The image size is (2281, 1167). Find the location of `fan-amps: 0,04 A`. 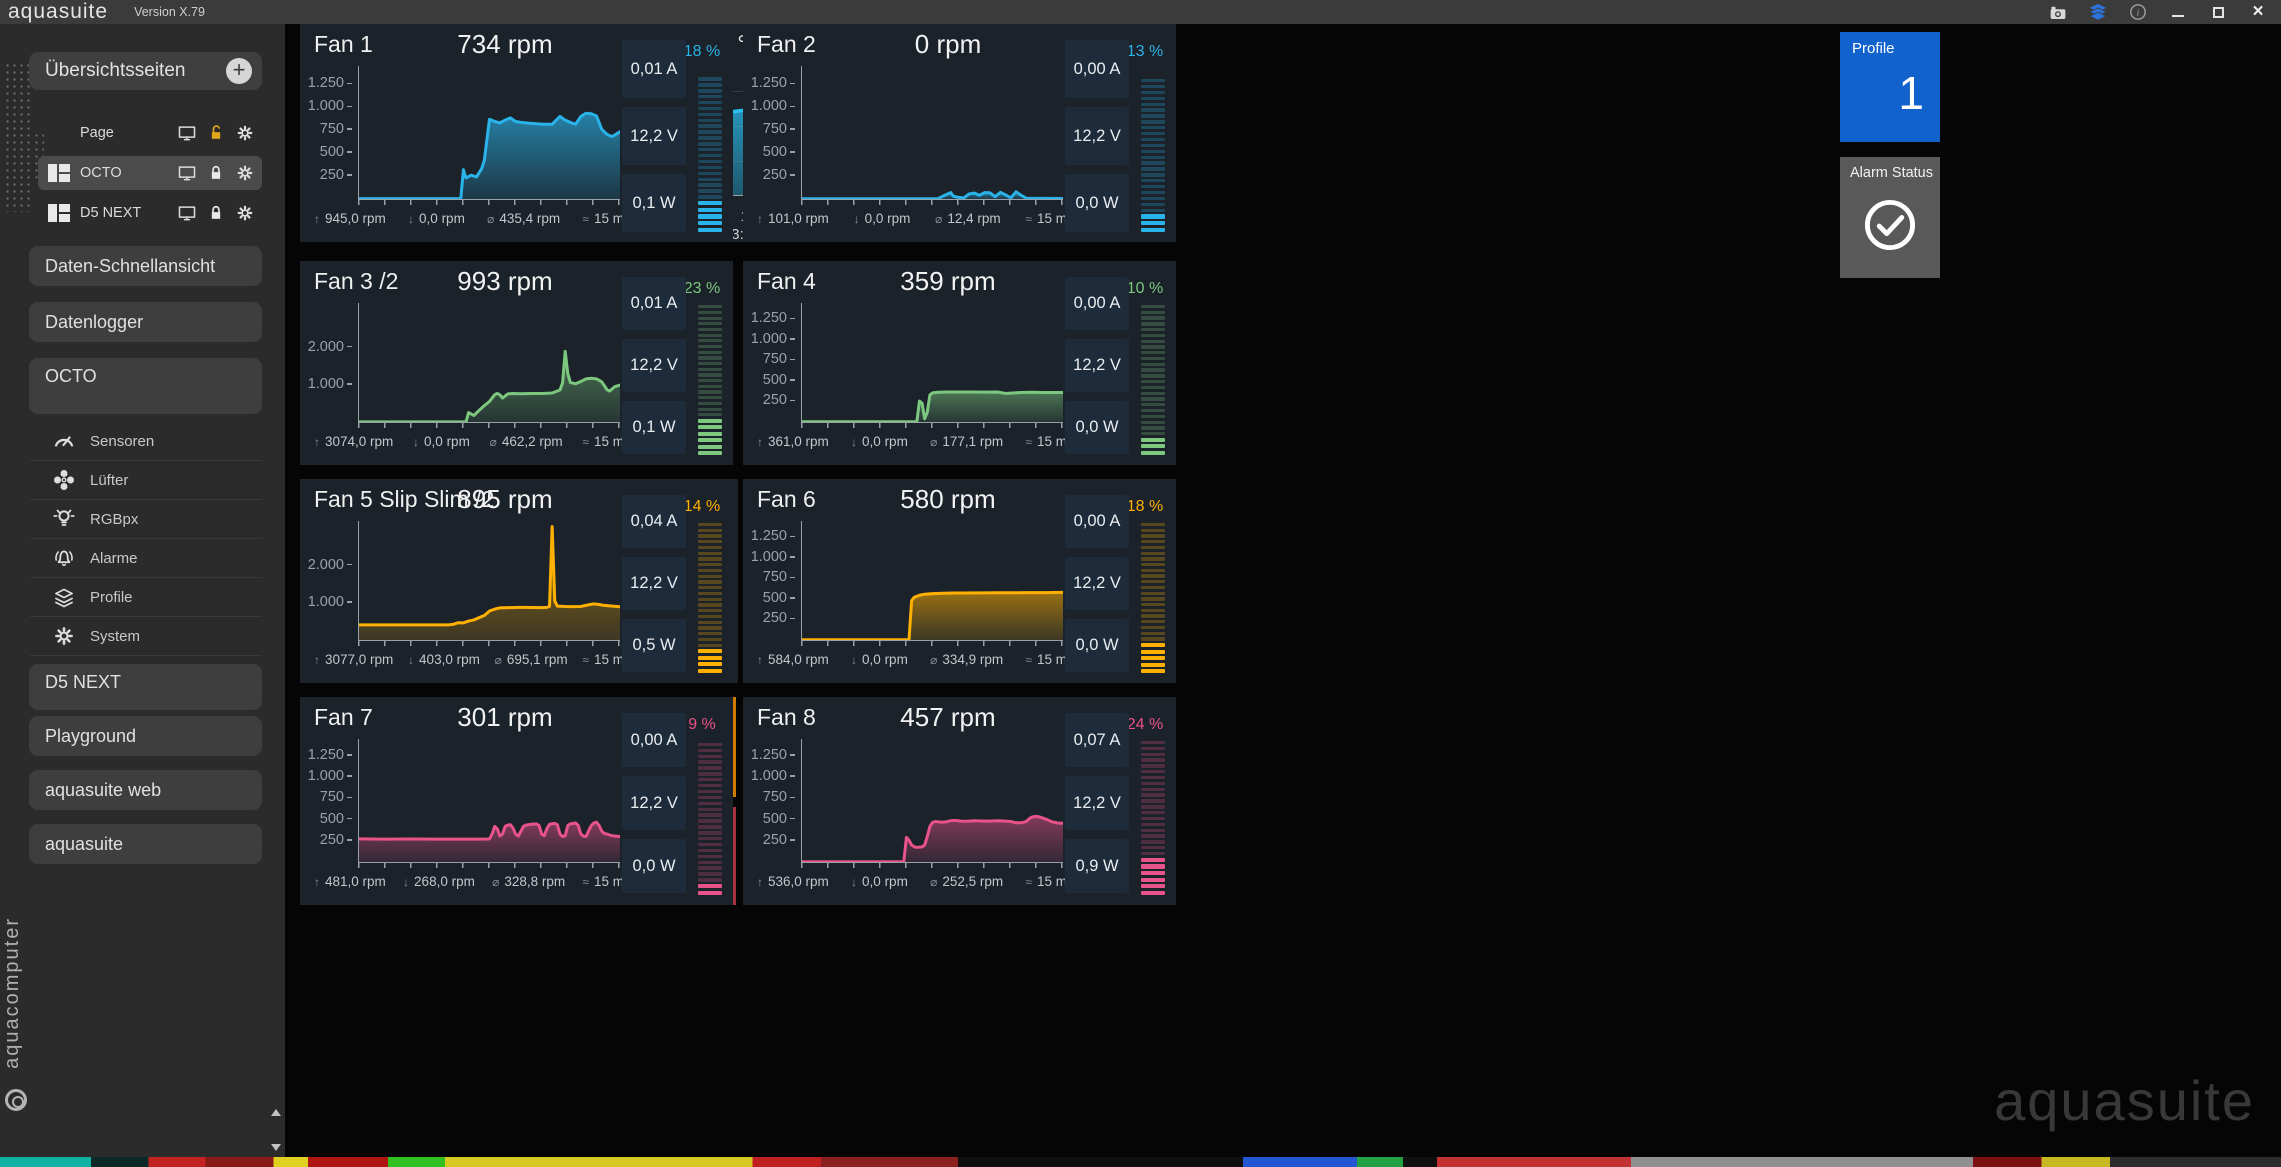

fan-amps: 0,04 A is located at coordinates (654, 521).